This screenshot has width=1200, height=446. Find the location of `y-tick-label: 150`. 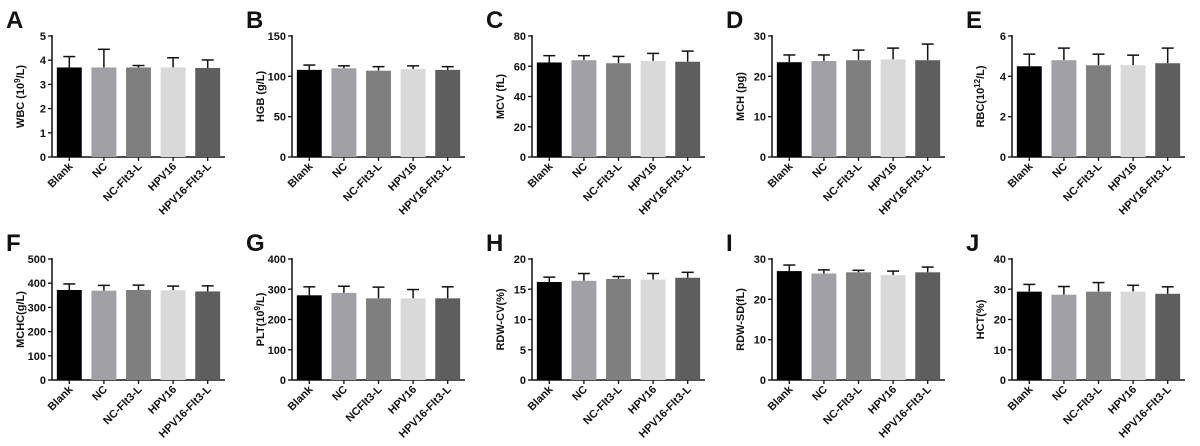

y-tick-label: 150 is located at coordinates (277, 37).